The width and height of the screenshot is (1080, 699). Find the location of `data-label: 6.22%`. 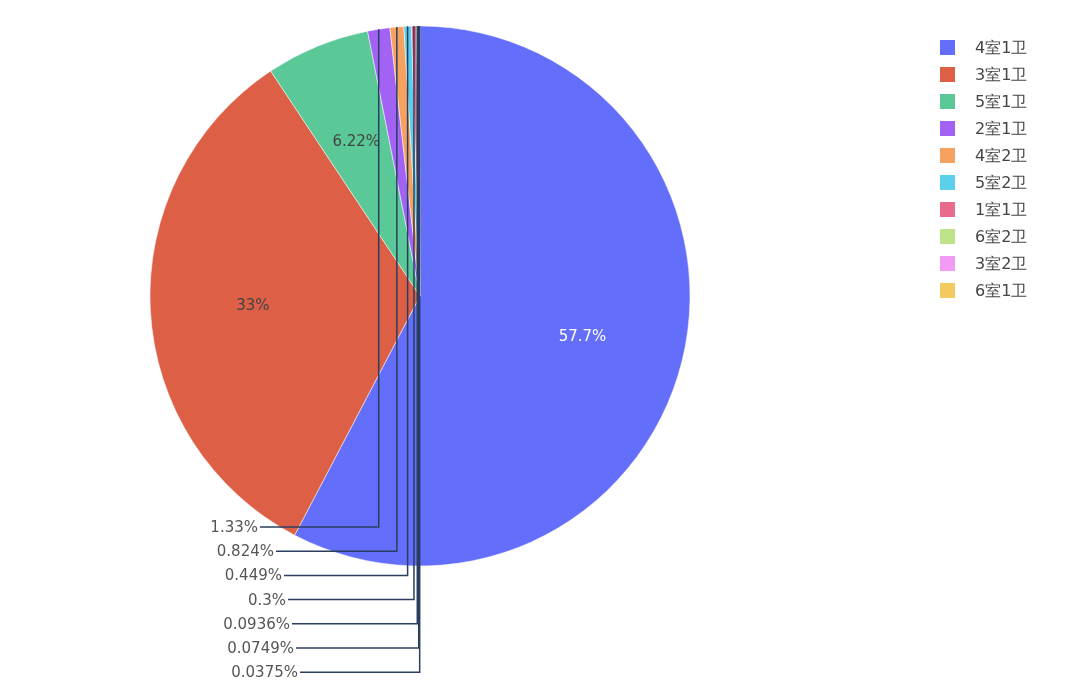

data-label: 6.22% is located at coordinates (356, 141).